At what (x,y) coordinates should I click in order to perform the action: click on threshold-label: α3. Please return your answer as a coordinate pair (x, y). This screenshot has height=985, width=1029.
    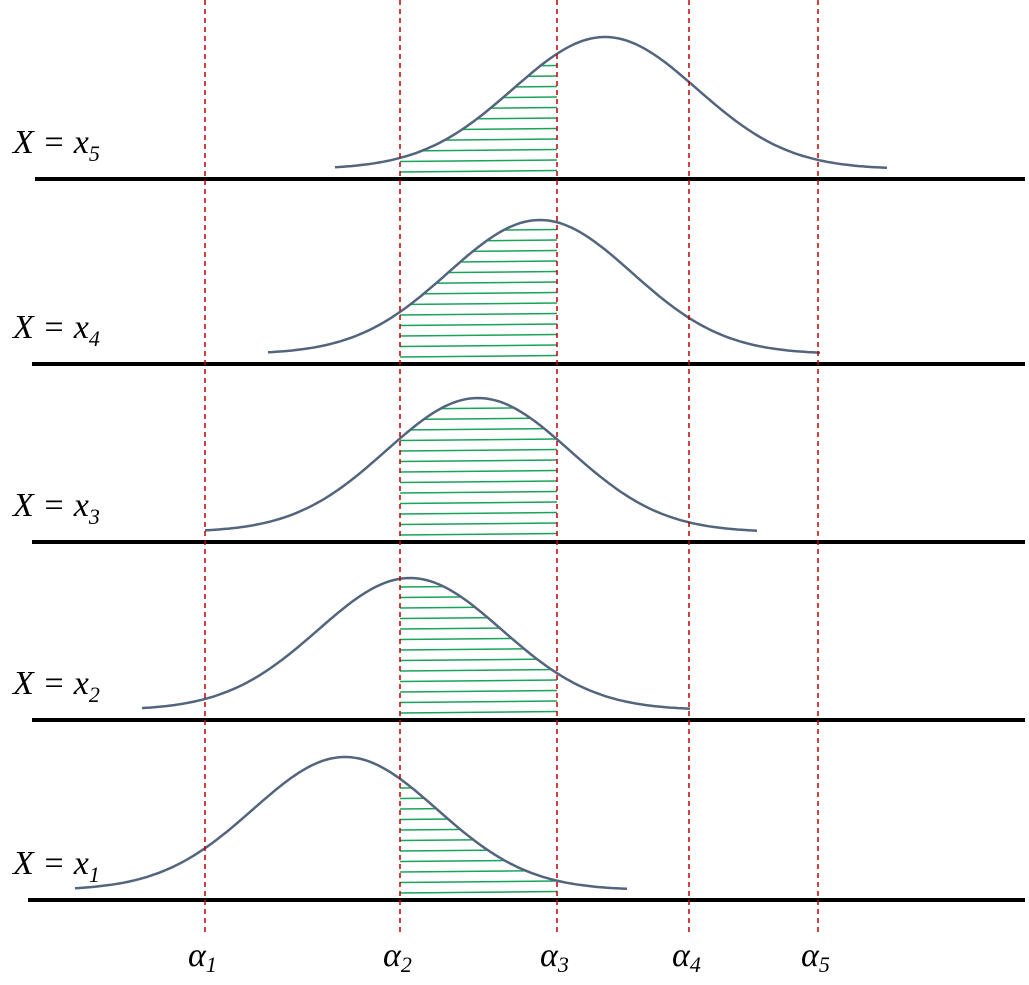
    Looking at the image, I should click on (554, 957).